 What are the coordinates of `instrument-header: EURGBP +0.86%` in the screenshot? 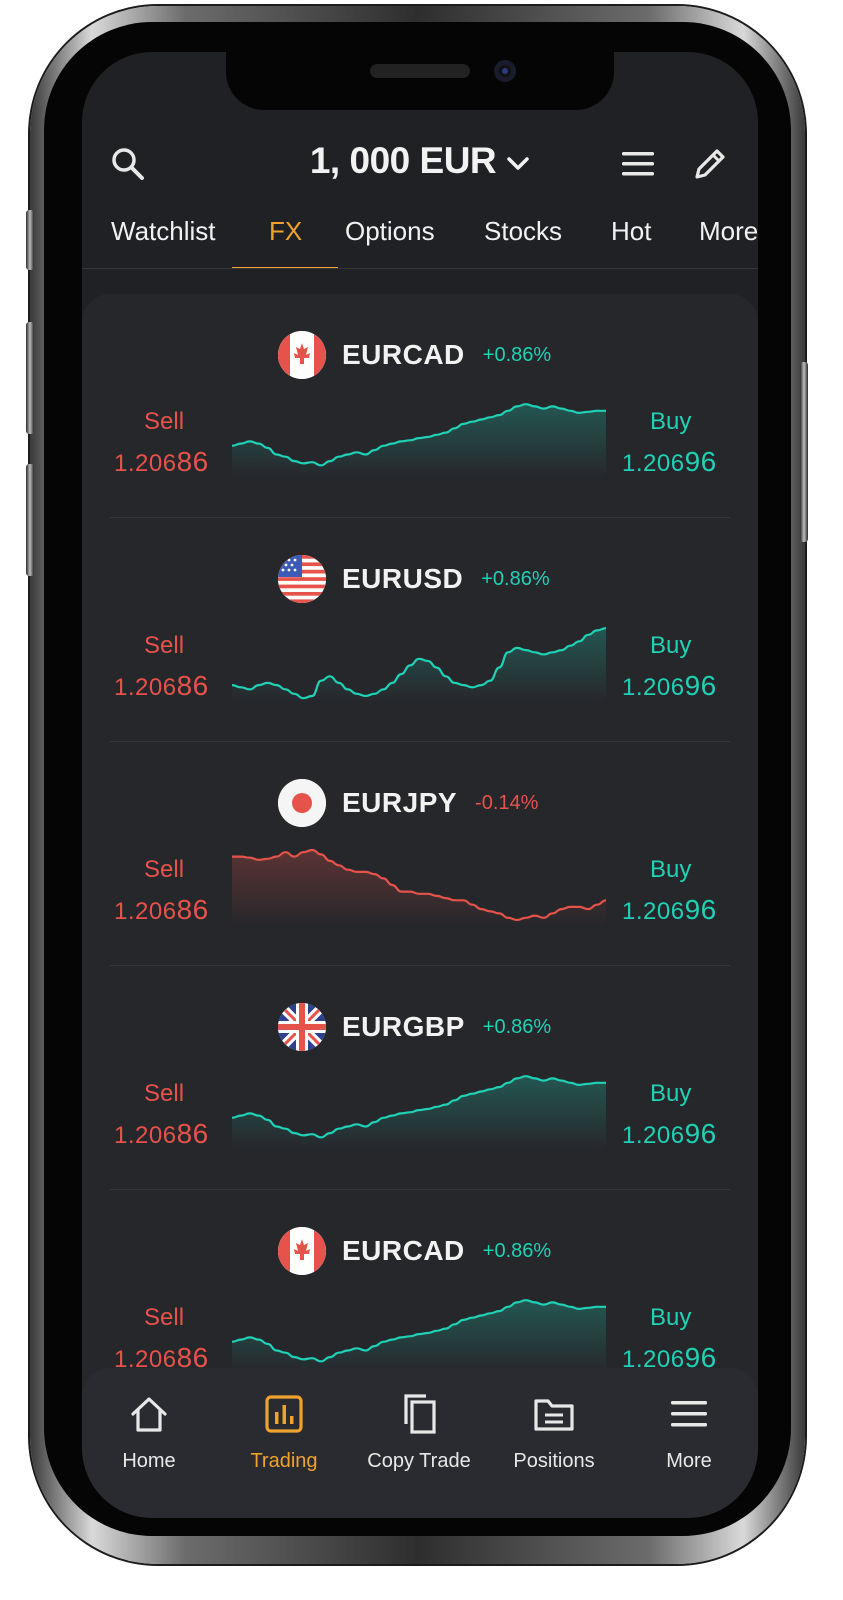 It's located at (414, 1027).